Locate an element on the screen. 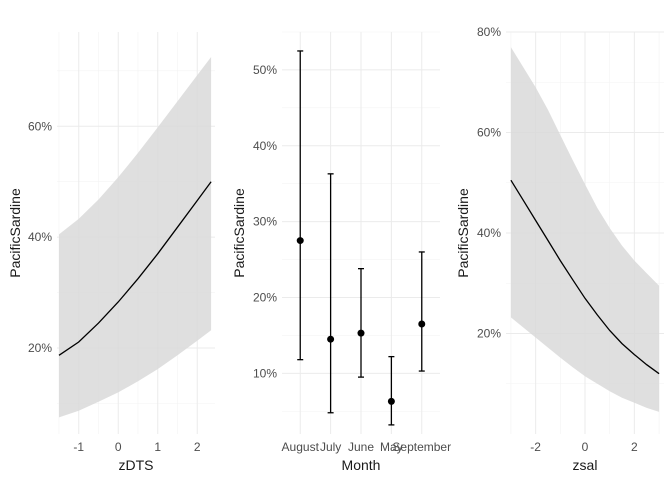 This screenshot has height=480, width=672. x-tick-label: September is located at coordinates (421, 447).